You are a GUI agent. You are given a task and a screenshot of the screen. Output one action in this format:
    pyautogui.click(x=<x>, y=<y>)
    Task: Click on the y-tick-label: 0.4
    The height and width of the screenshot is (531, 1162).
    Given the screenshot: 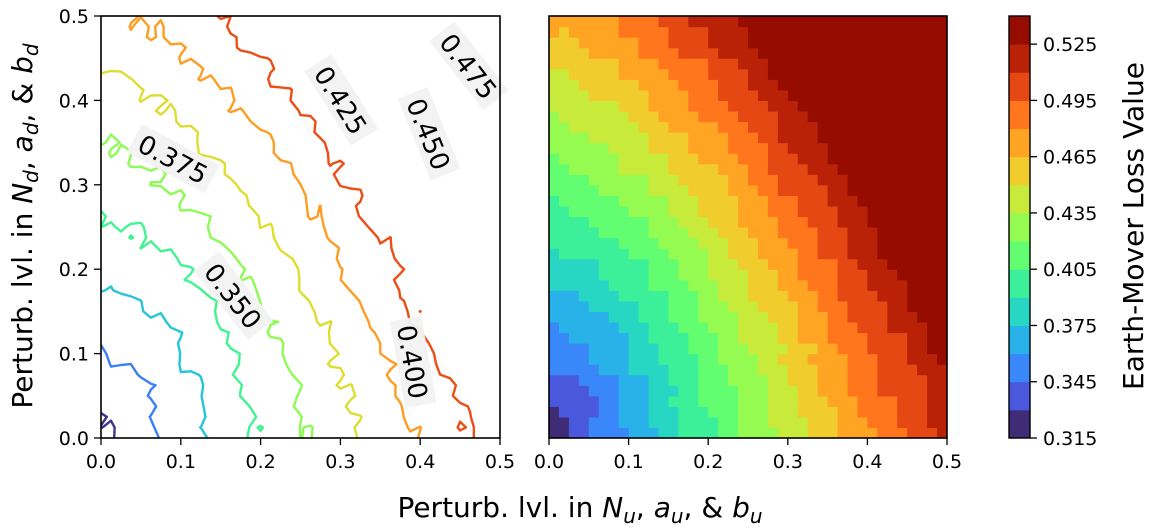 What is the action you would take?
    pyautogui.click(x=74, y=101)
    